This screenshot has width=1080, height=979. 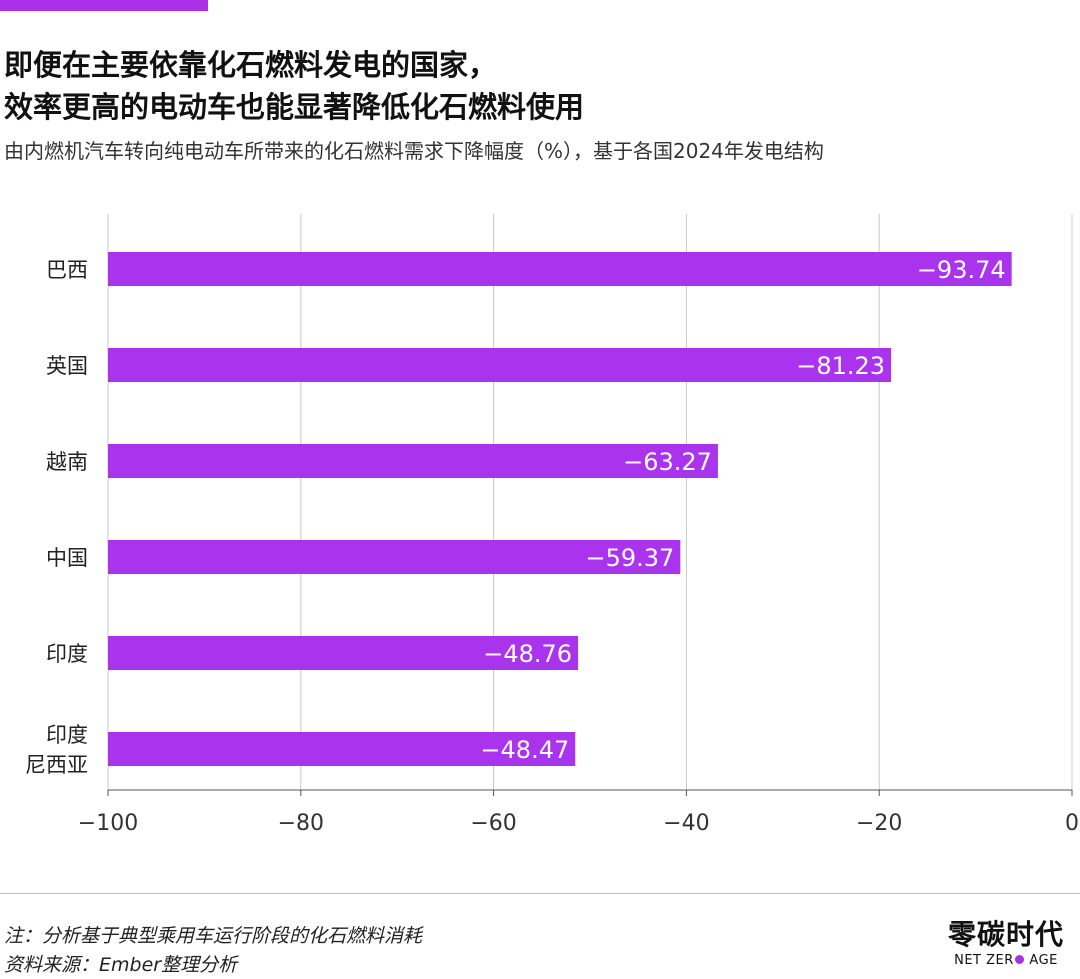 What do you see at coordinates (539, 86) in the screenshot?
I see `chart-title: 即便在主要依靠化石燃料发电的国家， 效率更高的电动车也能显著降低化石燃料使用` at bounding box center [539, 86].